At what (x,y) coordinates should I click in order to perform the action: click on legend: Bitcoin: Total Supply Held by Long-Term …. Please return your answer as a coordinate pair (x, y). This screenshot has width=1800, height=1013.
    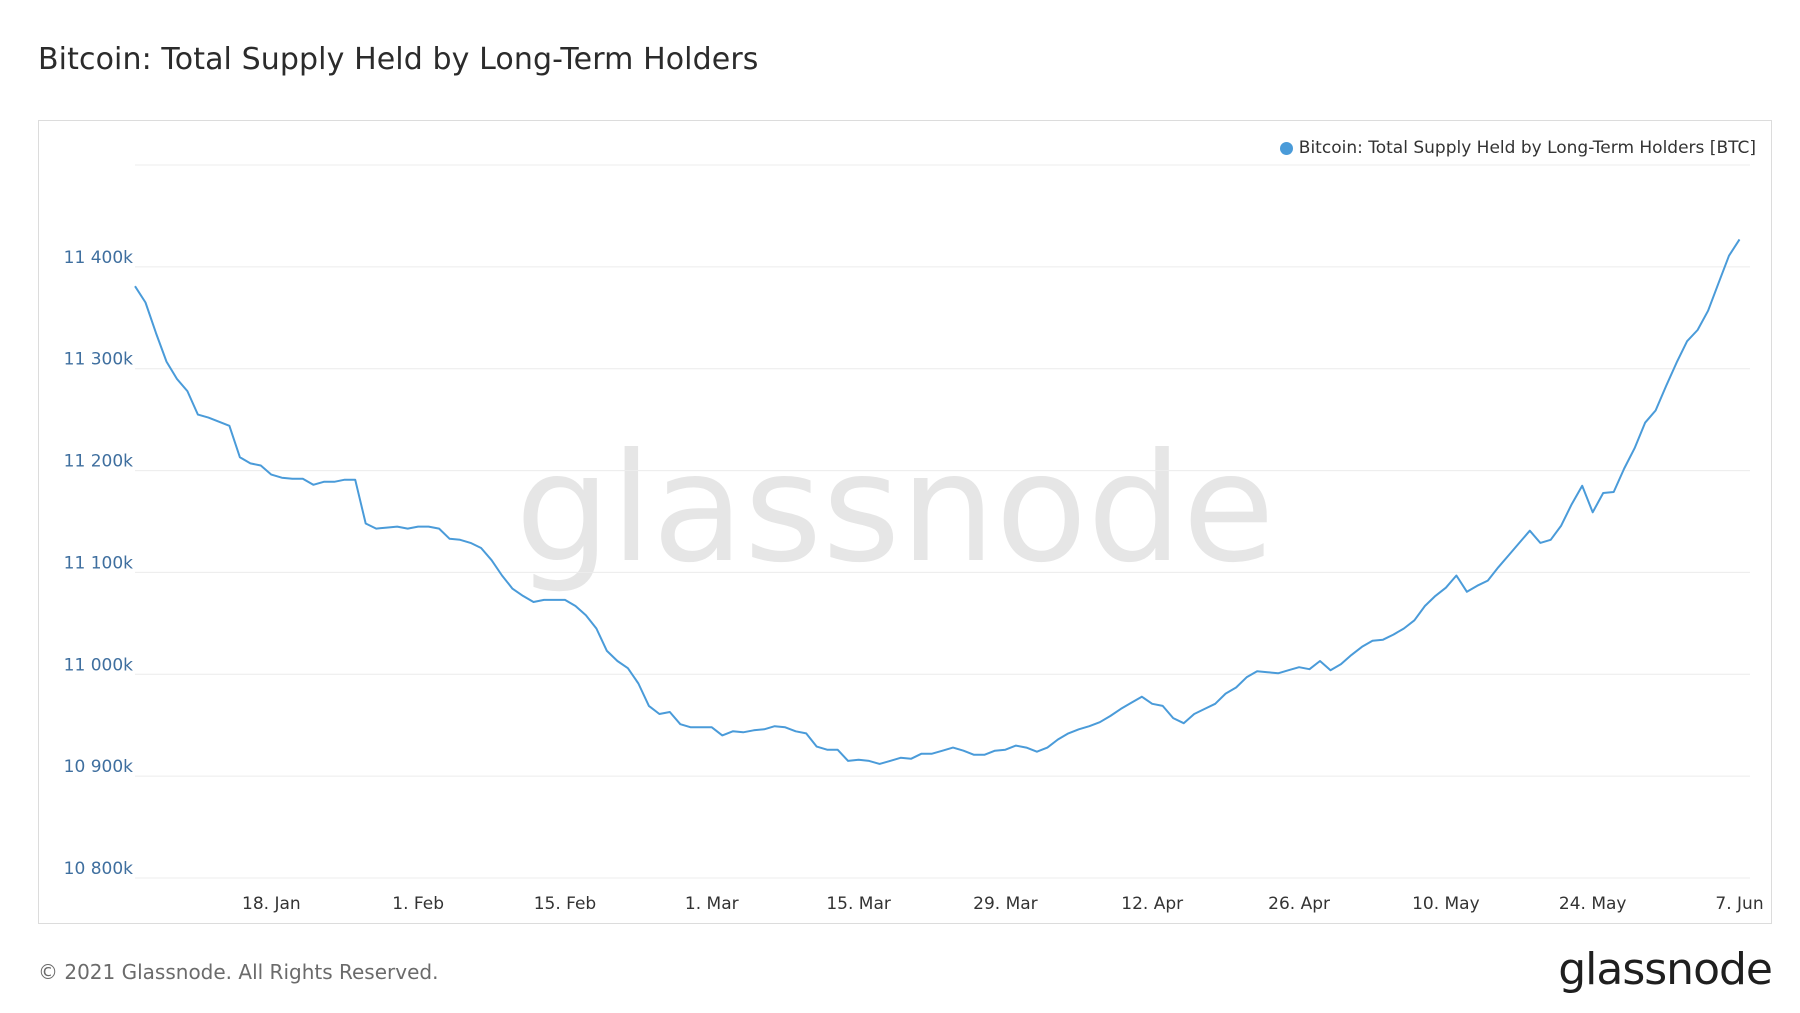
    Looking at the image, I should click on (1517, 148).